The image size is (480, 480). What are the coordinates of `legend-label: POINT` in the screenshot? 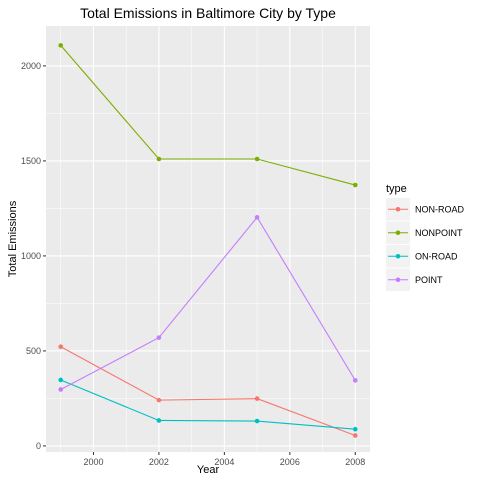 It's located at (429, 280).